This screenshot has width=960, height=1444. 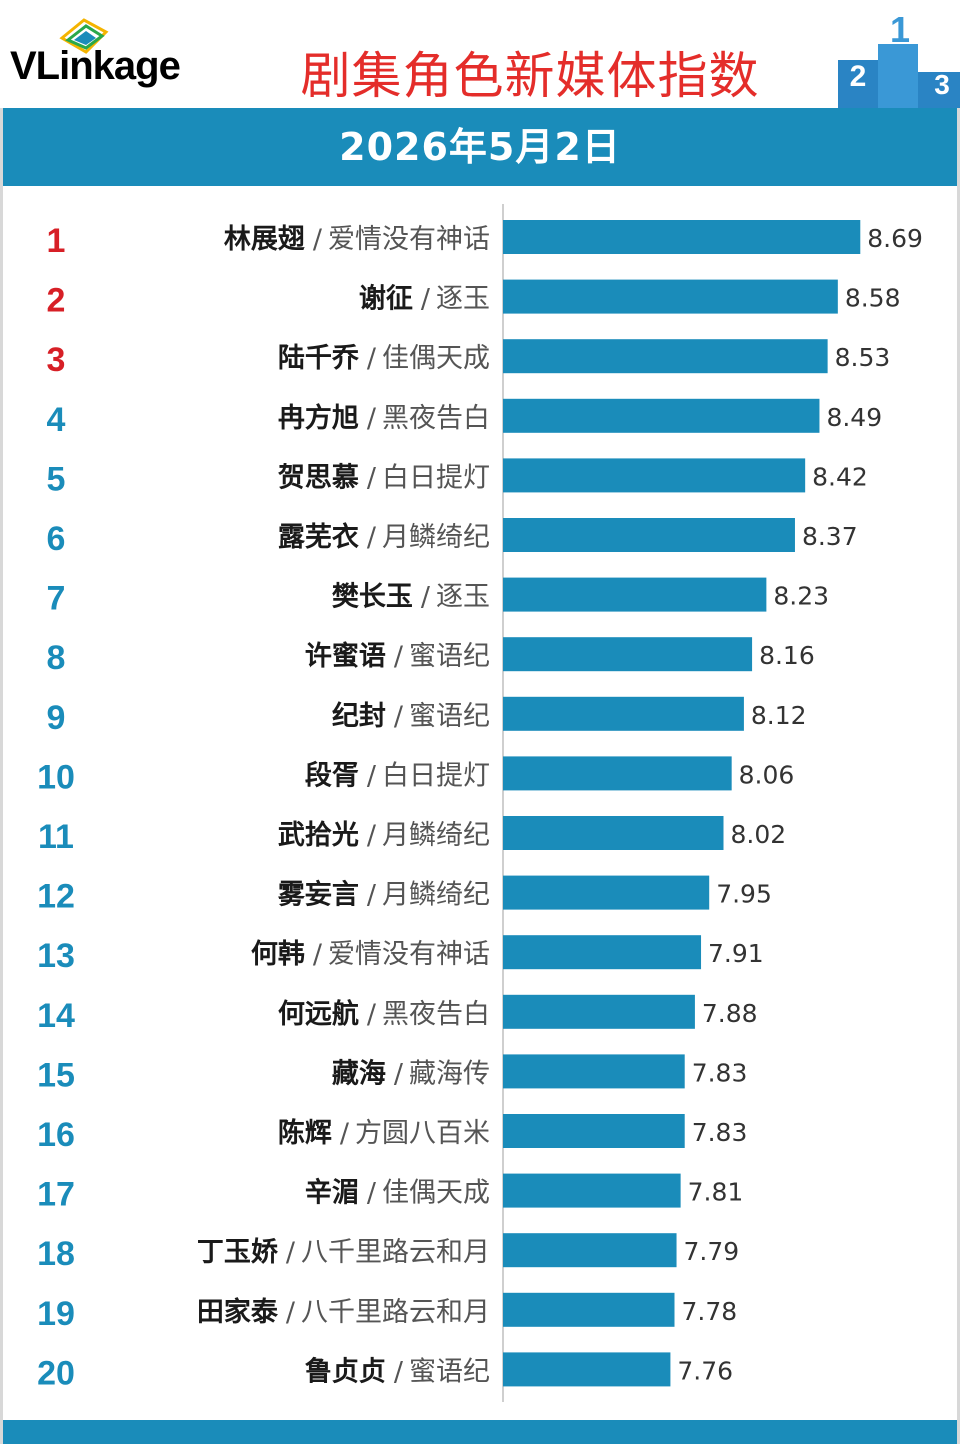 I want to click on row-label: 樊长玉 / 逐玉, so click(x=411, y=597).